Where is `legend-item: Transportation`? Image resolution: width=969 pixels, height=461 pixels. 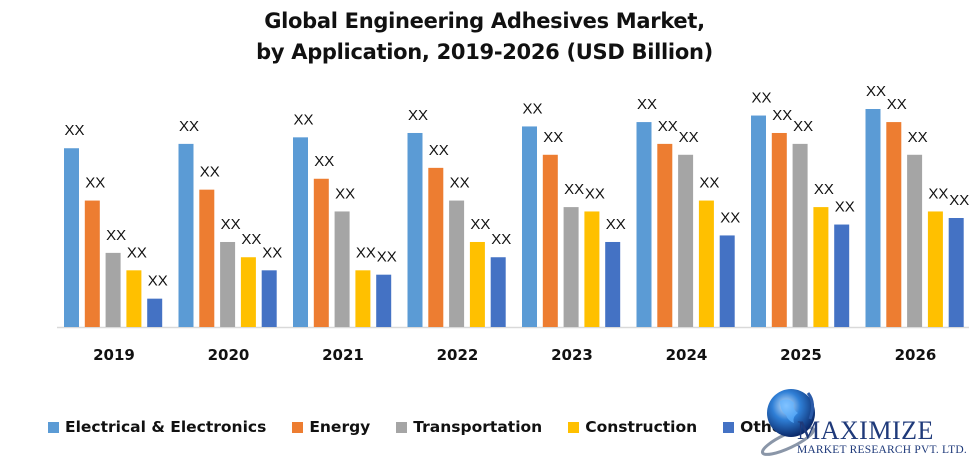
legend-item: Transportation is located at coordinates (469, 427).